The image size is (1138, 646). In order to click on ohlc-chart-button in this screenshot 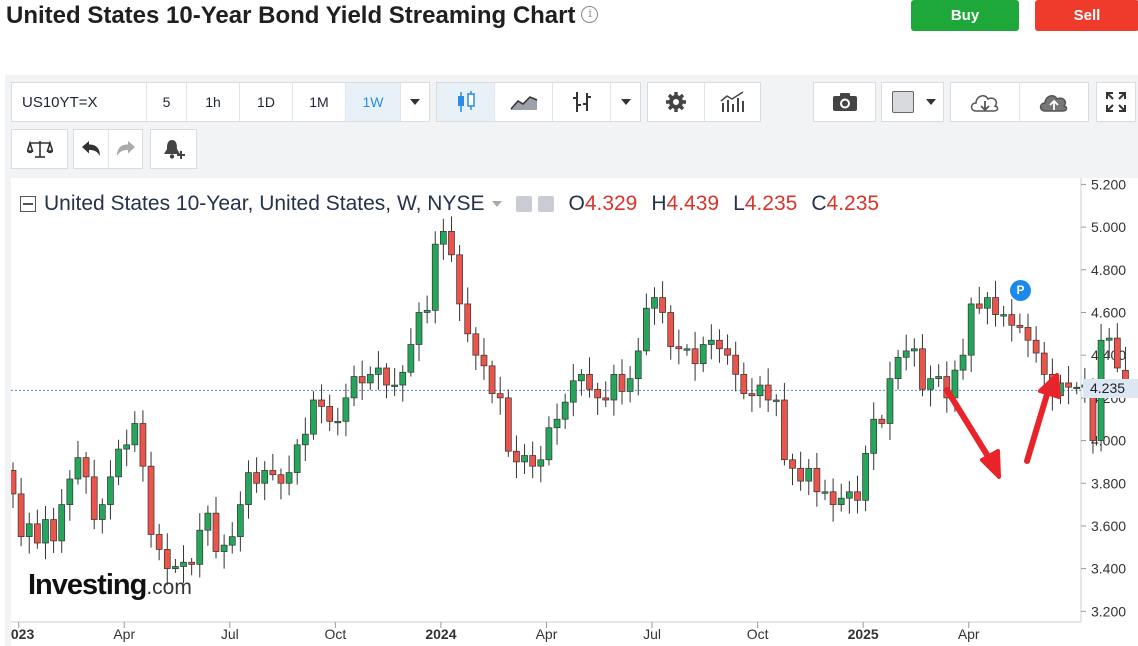, I will do `click(582, 102)`.